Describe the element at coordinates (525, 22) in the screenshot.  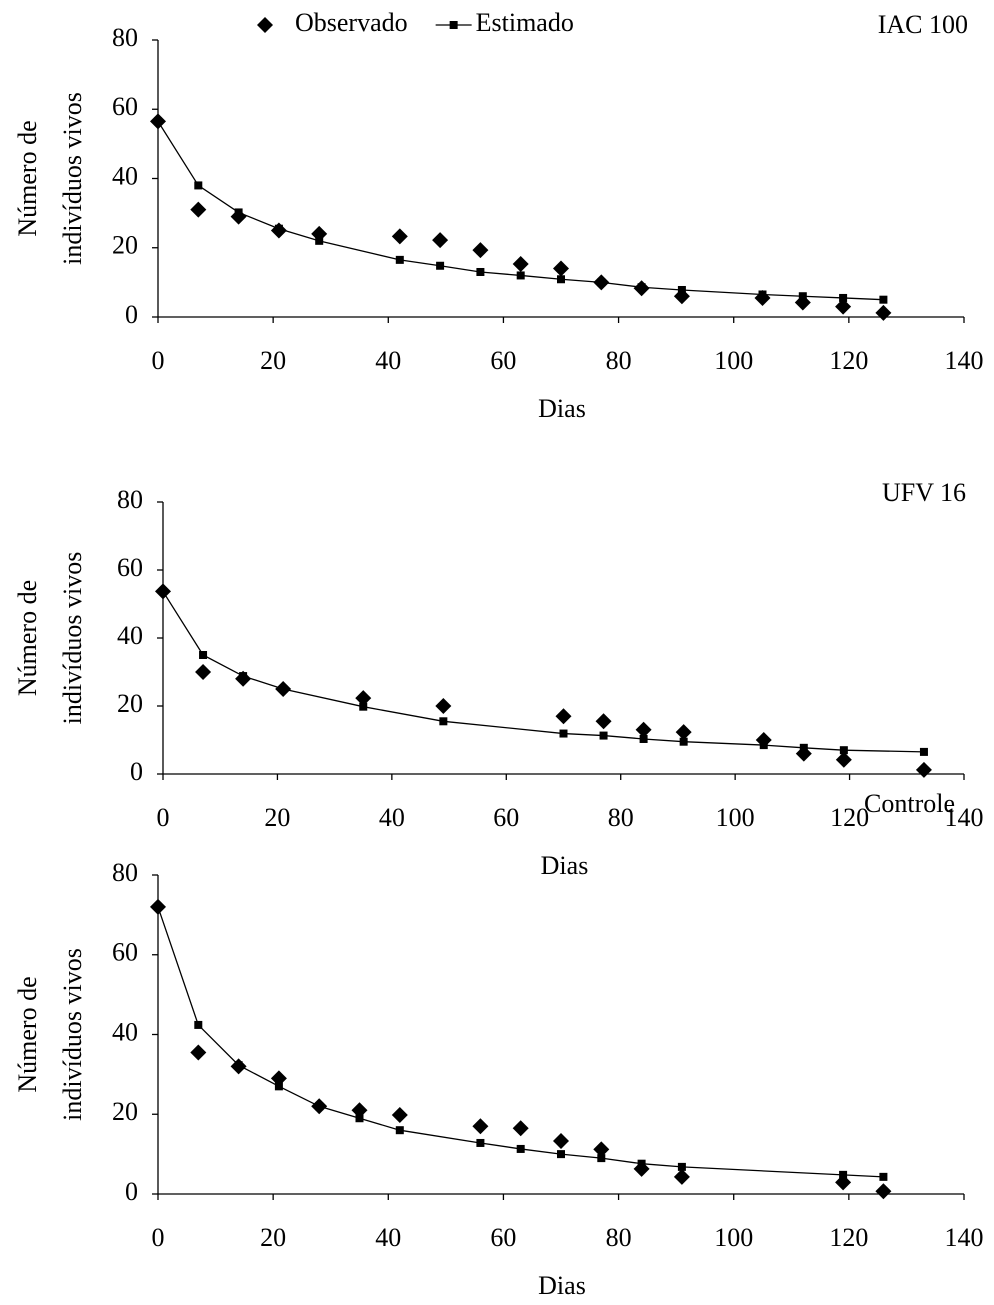
I see `legend-label: Estimado` at that location.